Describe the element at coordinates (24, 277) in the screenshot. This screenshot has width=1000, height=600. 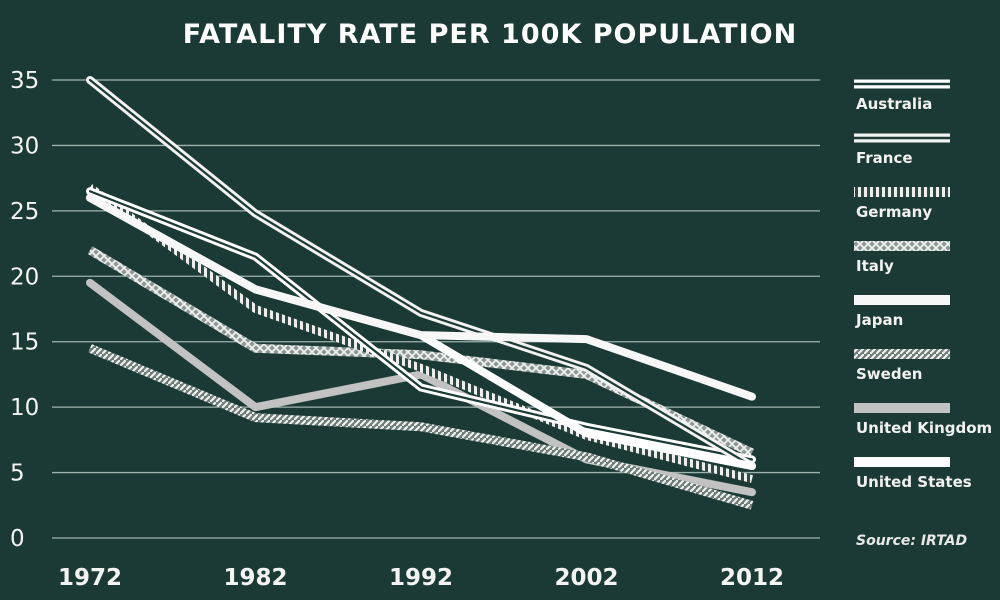
I see `y-tick-label: 20` at that location.